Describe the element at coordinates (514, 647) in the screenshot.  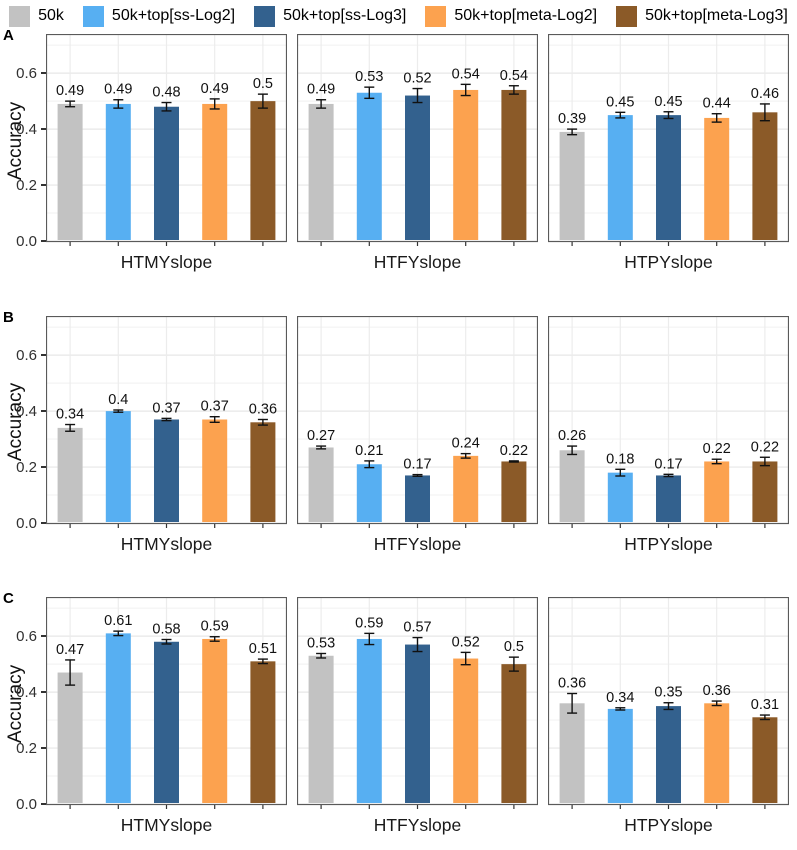
I see `value-label: 0.5` at that location.